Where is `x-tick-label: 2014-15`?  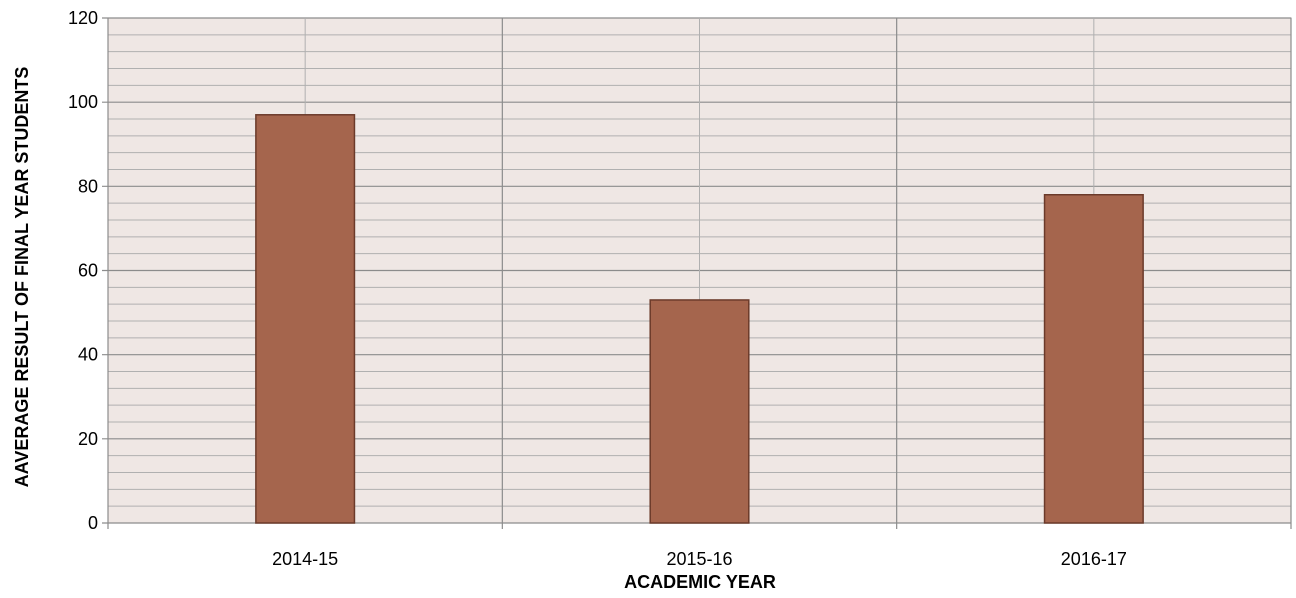 x-tick-label: 2014-15 is located at coordinates (305, 559).